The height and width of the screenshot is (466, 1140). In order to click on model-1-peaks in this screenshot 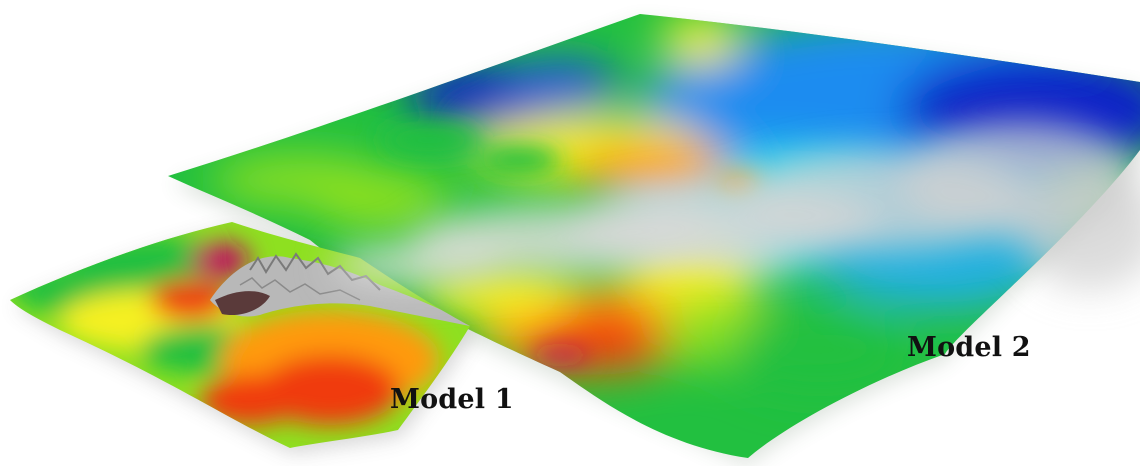, I will do `click(340, 289)`.